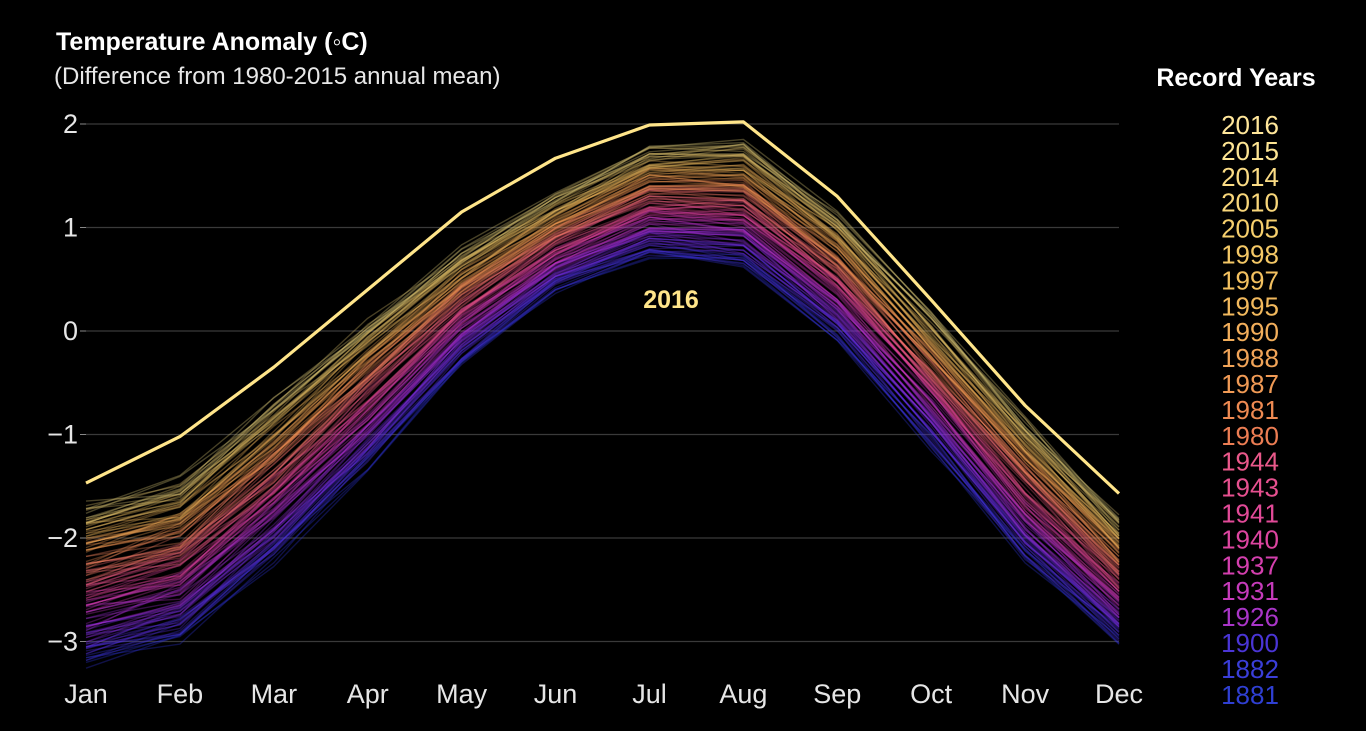 The height and width of the screenshot is (731, 1366). I want to click on legend-item: 1943, so click(1250, 488).